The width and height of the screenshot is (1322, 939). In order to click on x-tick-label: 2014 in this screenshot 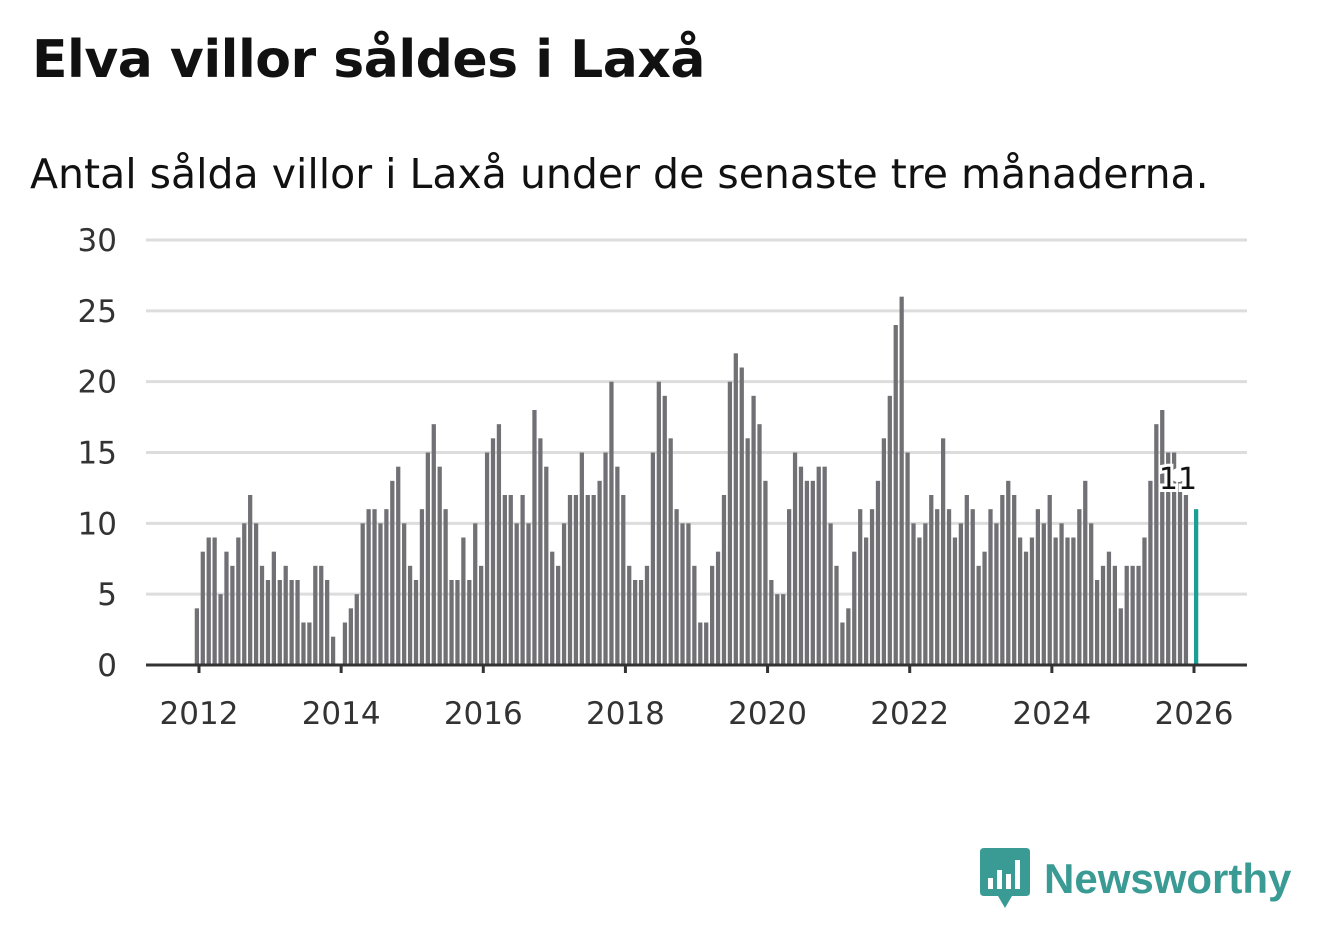, I will do `click(341, 714)`.